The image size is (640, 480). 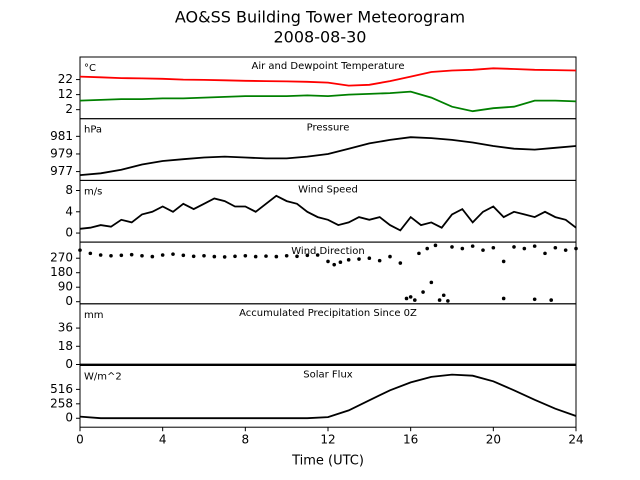 I want to click on figure-title: AO&SS Building Tower Meteorogram, so click(x=320, y=17).